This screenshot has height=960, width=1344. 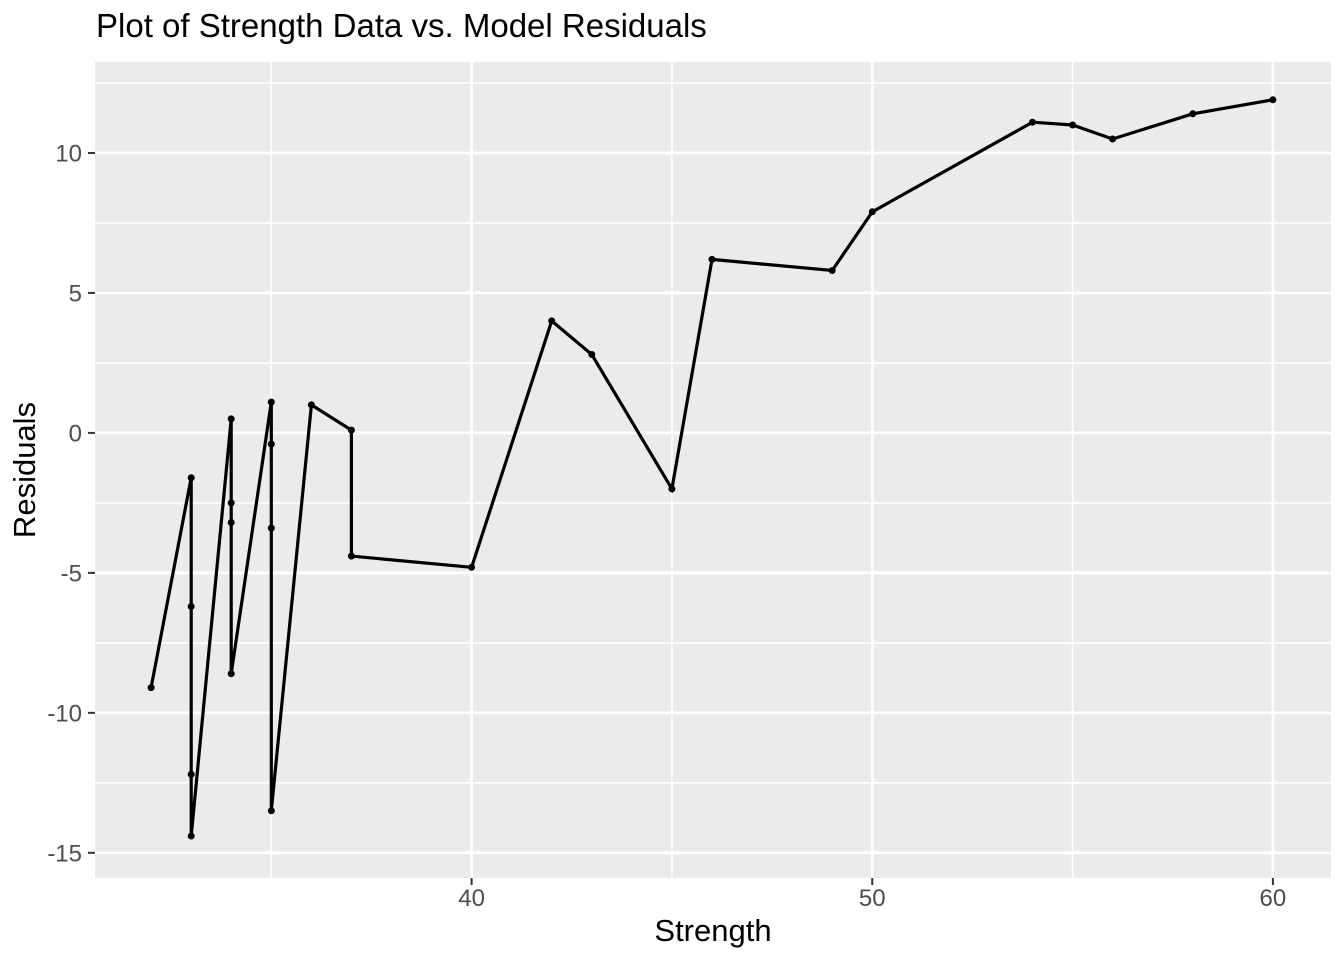 I want to click on x-tick-label: 40, so click(x=471, y=898).